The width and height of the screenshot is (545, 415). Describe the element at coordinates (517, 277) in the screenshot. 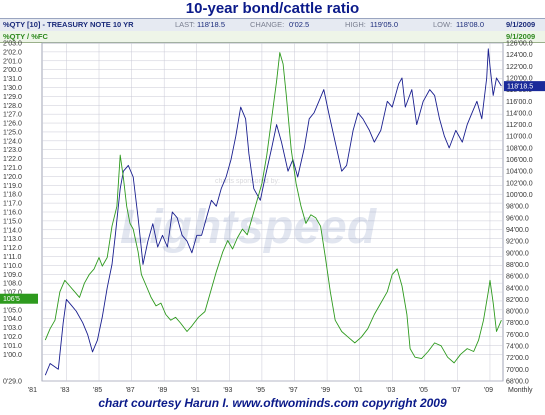

I see `right-tick-label: 86'00.0` at that location.